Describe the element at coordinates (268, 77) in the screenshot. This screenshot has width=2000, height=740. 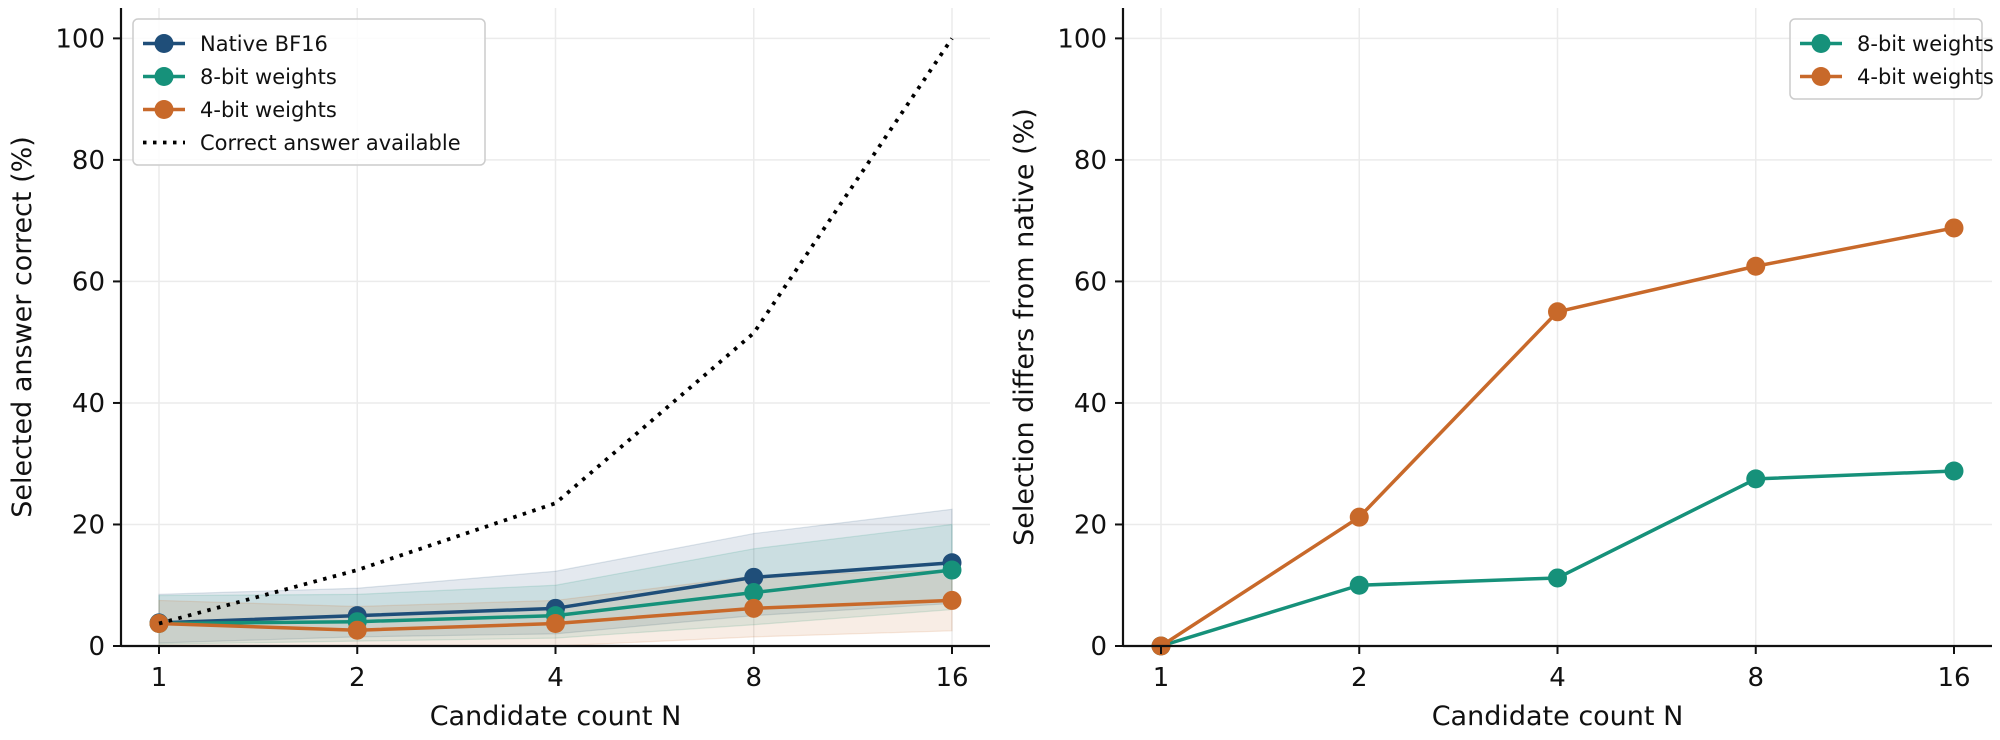
I see `legend-label-1: 8-bit weights` at that location.